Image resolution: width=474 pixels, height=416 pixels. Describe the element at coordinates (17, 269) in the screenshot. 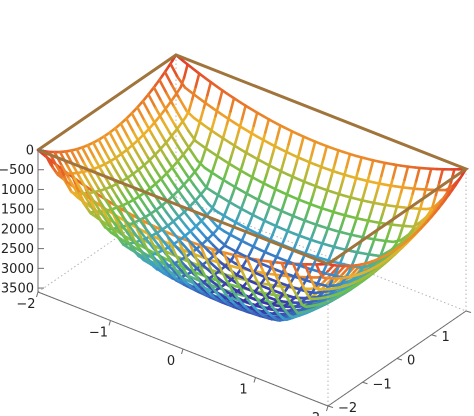

I see `z-tick-label: −3000` at that location.